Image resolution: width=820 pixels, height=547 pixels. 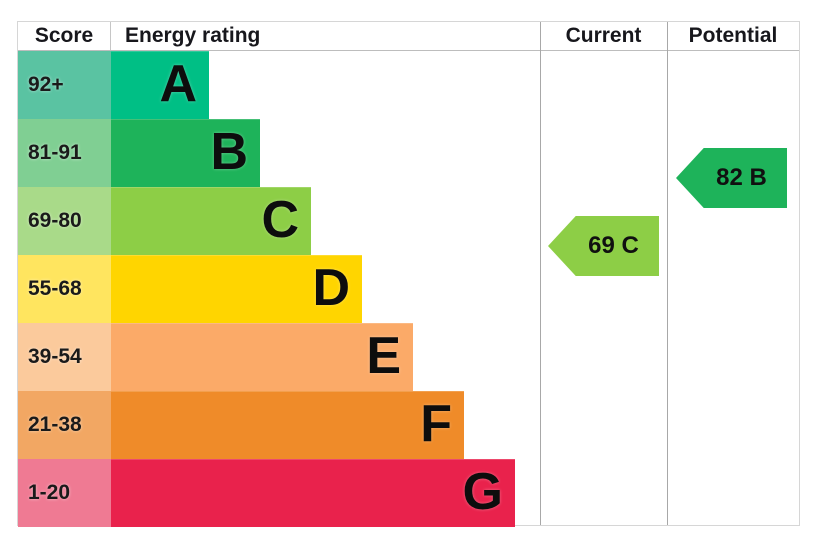 I want to click on potential-rating-arrow: 82 B, so click(x=731, y=178).